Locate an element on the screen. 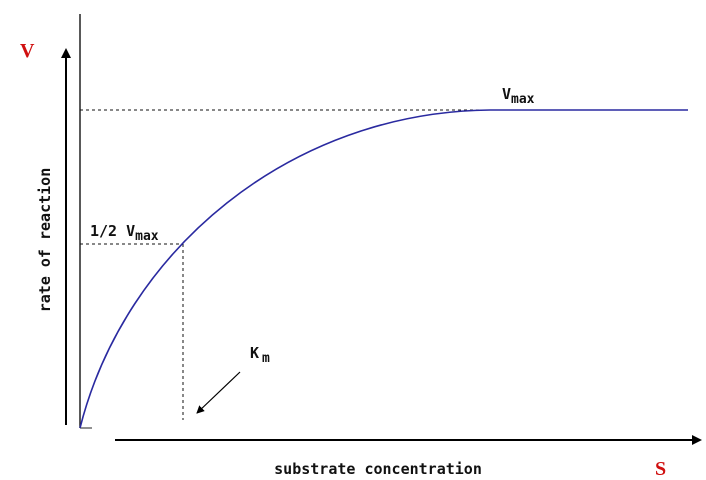 The height and width of the screenshot is (480, 706). vmax-sub: max is located at coordinates (523, 99).